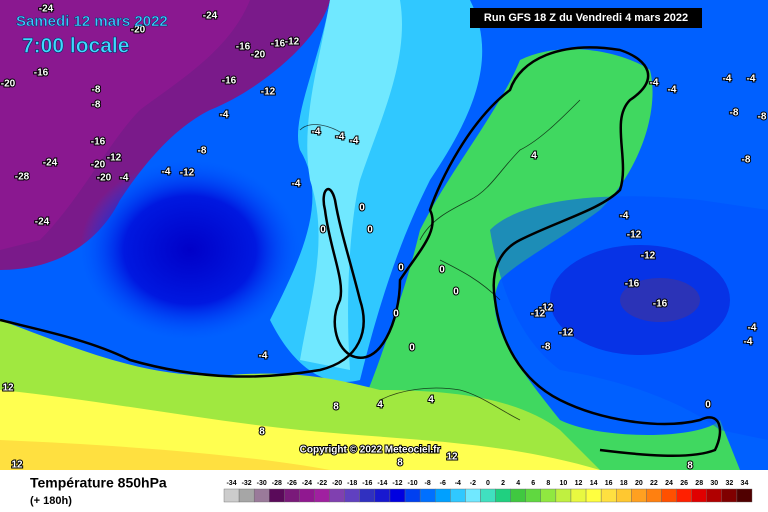  I want to click on scale-label: 18, so click(624, 483).